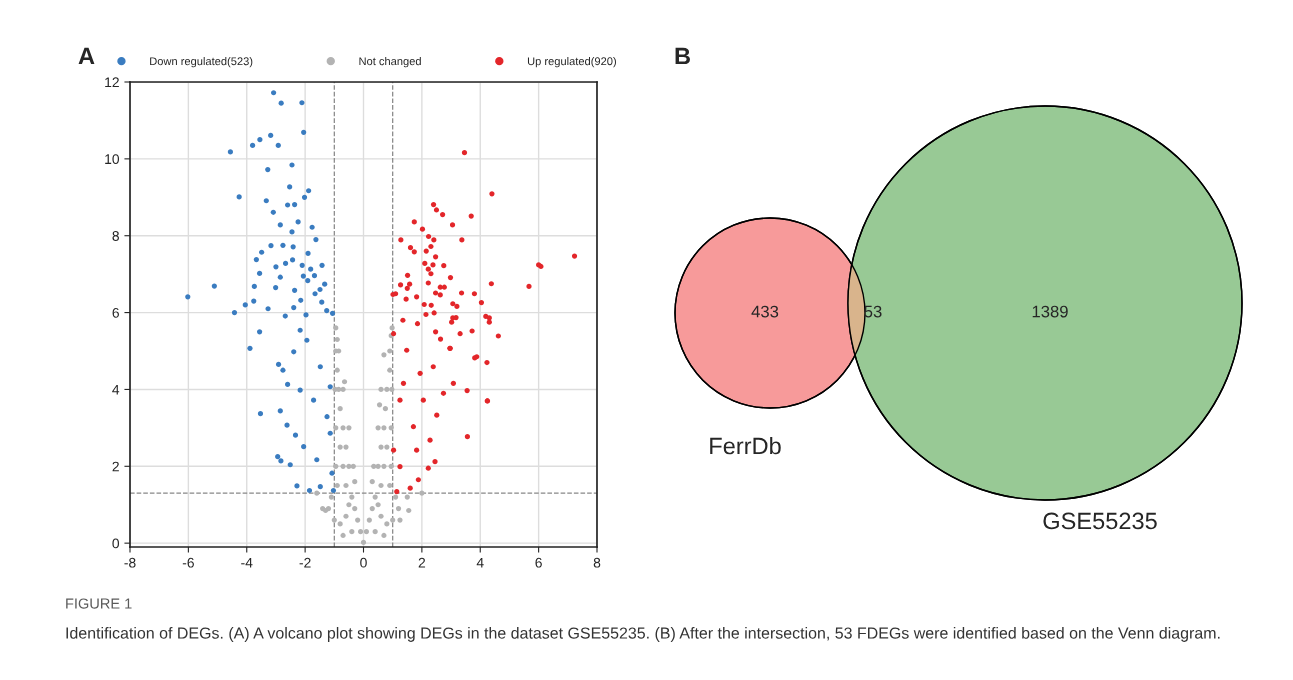 The width and height of the screenshot is (1293, 680). Describe the element at coordinates (643, 634) in the screenshot. I see `text: Identification of DEGs. (A) A volcano plot showing DEGs in the dataset GSE55235. (B) After the intersection, 53 FDEGs were identified based on the Venn diagram.` at that location.